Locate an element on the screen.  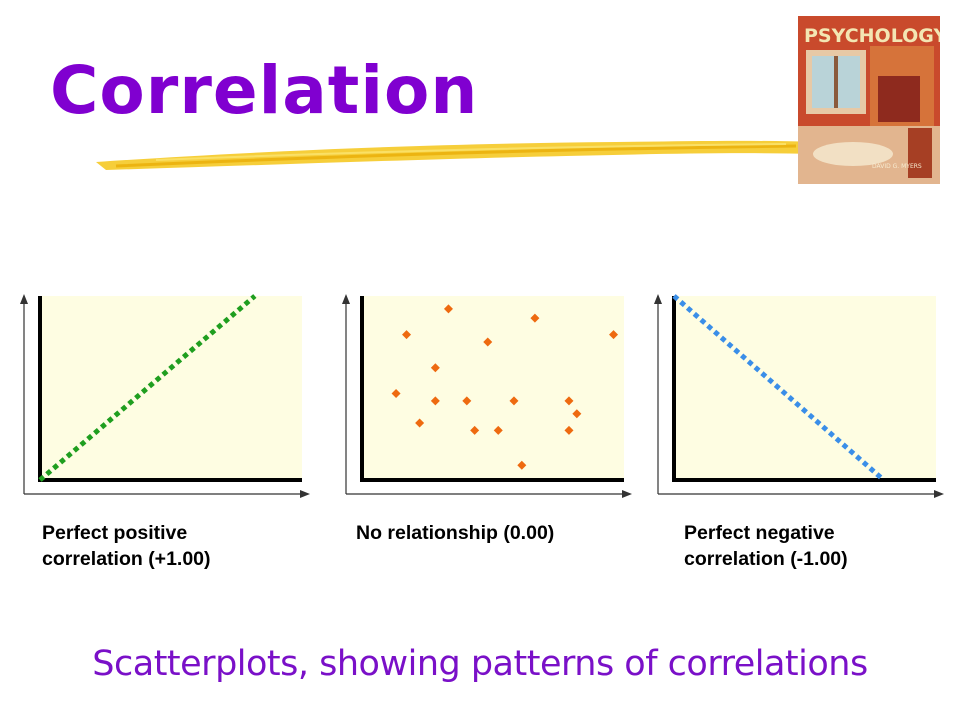
page-title: Correlation is located at coordinates (264, 90).